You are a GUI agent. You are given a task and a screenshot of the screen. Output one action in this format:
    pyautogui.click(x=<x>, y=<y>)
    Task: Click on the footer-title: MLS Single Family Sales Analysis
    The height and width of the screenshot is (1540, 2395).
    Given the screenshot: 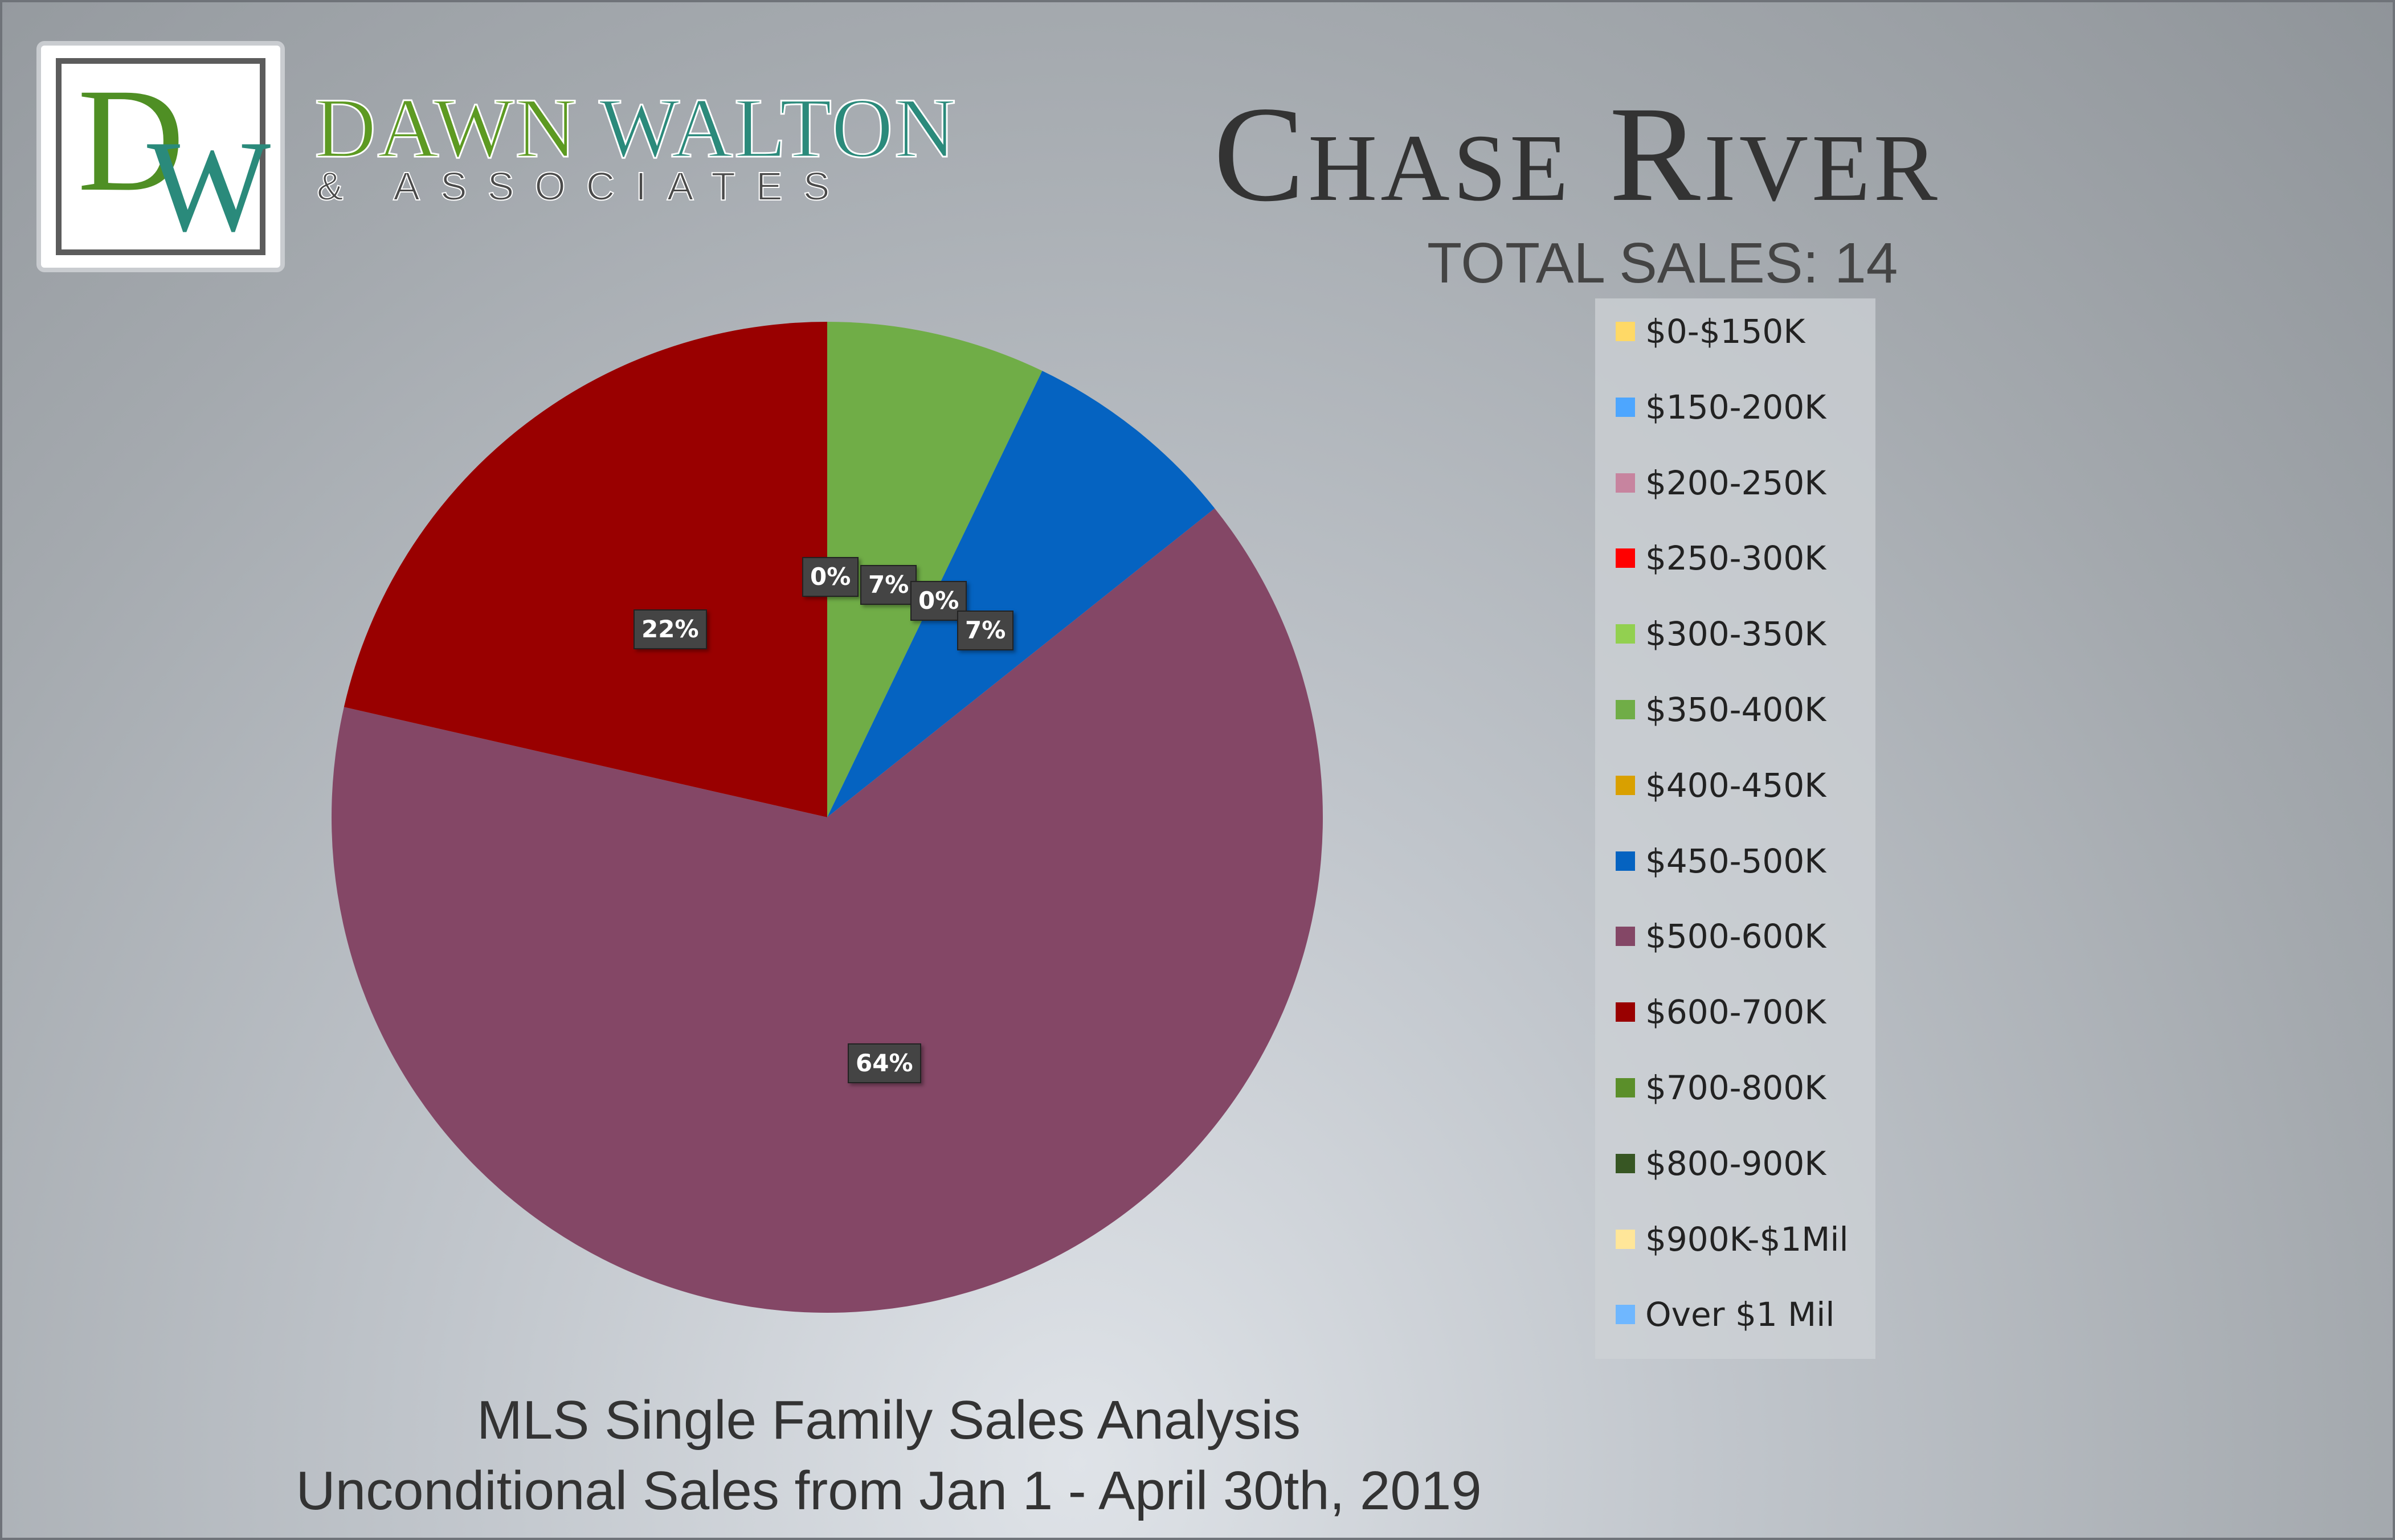 What is the action you would take?
    pyautogui.click(x=889, y=1420)
    